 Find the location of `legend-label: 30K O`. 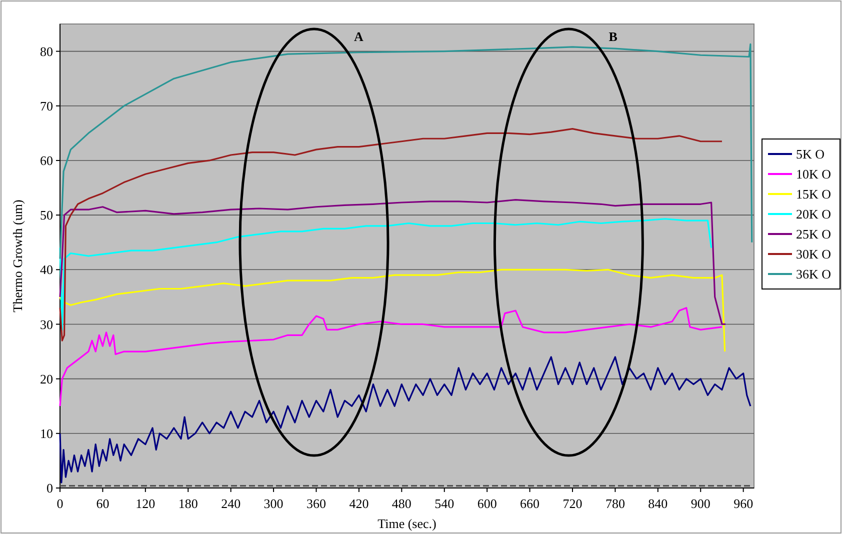

legend-label: 30K O is located at coordinates (814, 254).